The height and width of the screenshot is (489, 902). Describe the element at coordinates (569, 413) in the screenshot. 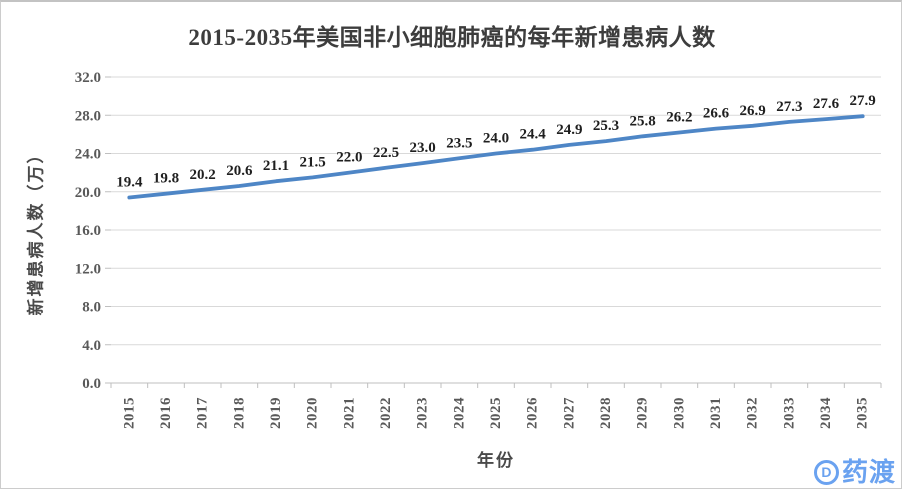

I see `x-tick-label: 2027` at that location.